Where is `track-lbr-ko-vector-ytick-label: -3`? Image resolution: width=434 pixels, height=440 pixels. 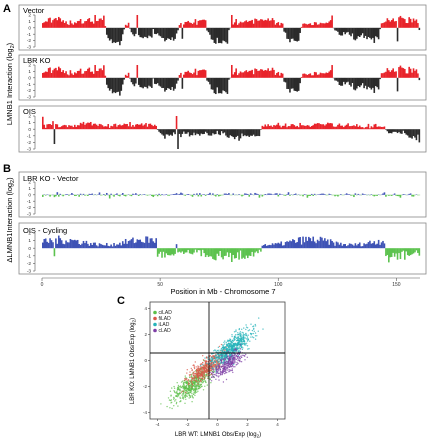 track-lbr-ko-vector-ytick-label: -3 is located at coordinates (29, 215).